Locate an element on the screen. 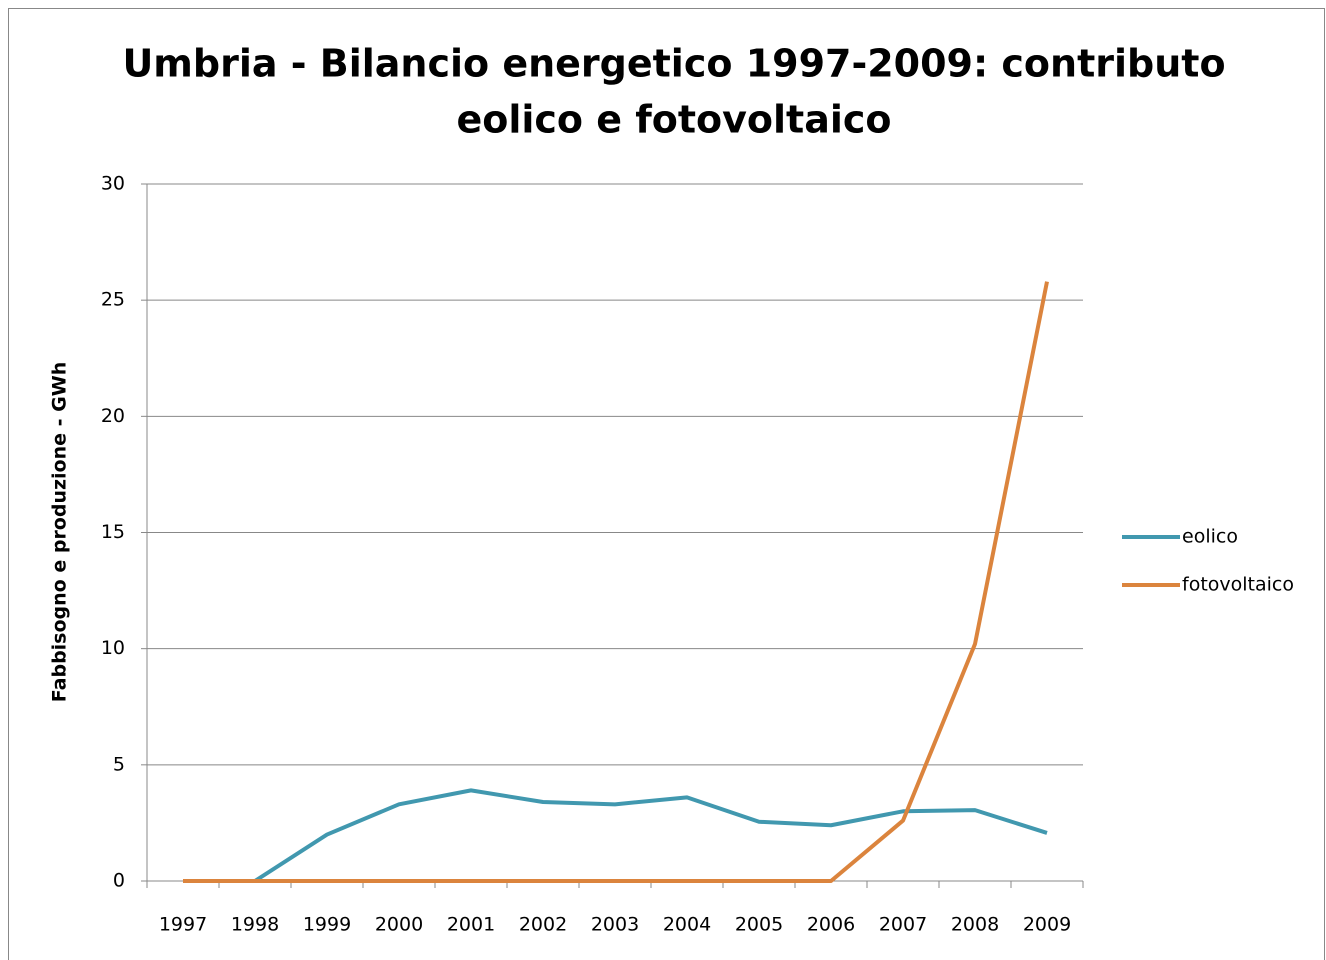  x-tick-label: 2001 is located at coordinates (471, 925).